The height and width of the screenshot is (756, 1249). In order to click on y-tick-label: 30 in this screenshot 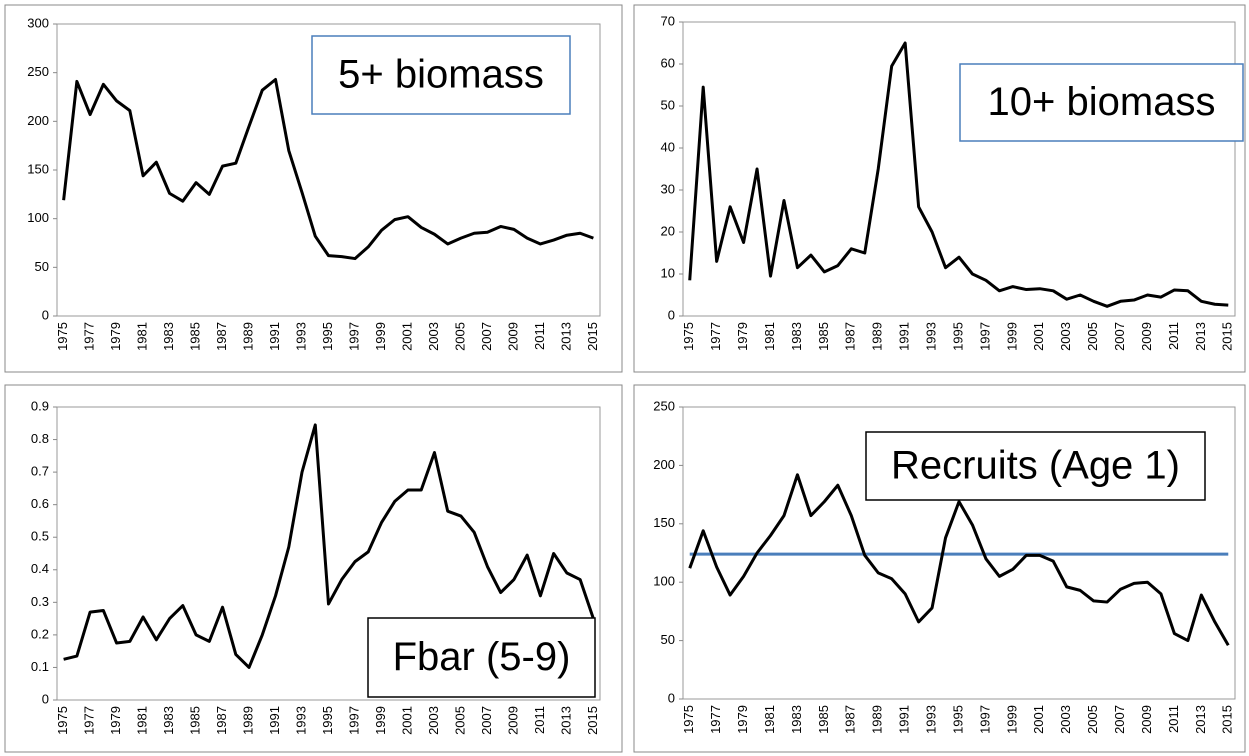, I will do `click(668, 188)`.